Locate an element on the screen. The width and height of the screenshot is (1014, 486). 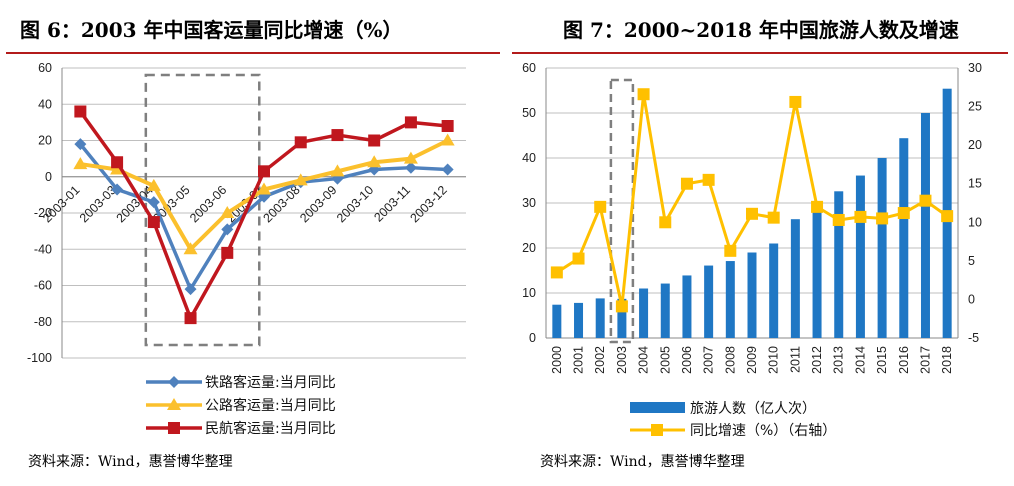
right-x-tick-label: 2011 is located at coordinates (795, 359).